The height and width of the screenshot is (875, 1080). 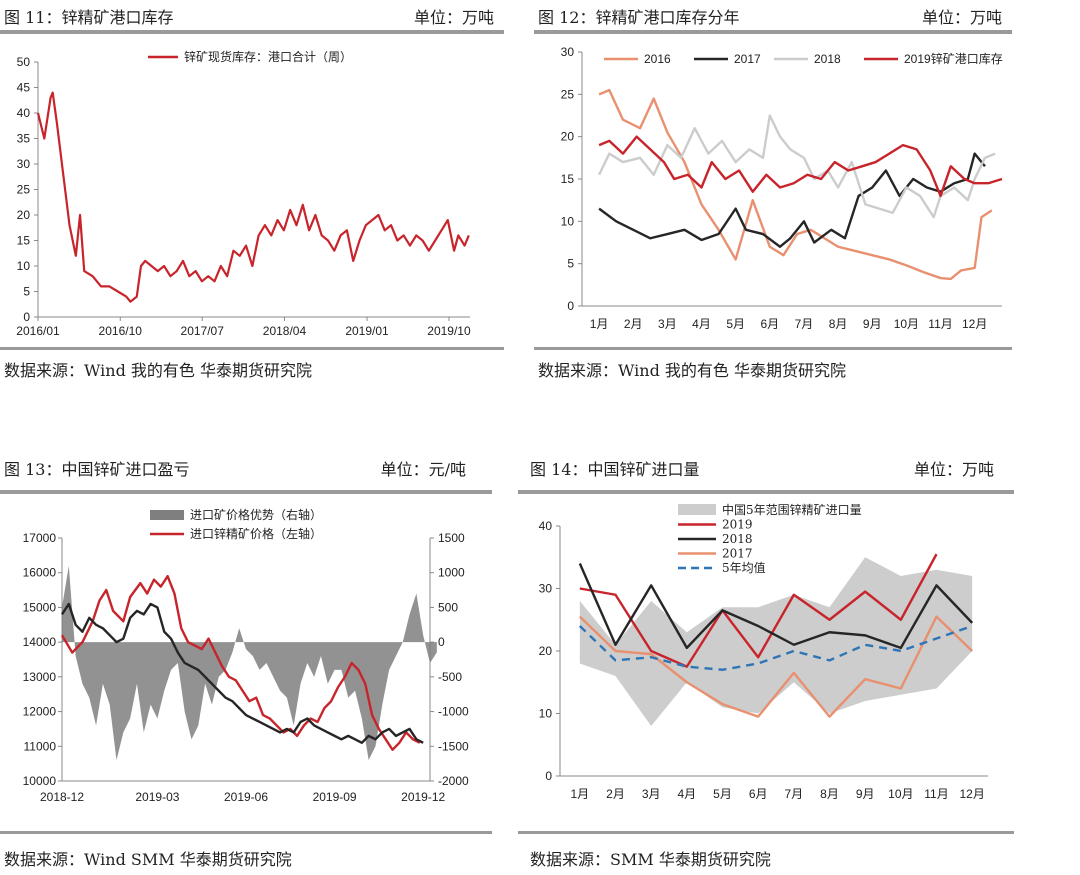 What do you see at coordinates (256, 533) in the screenshot?
I see `legend-label-price: 进口锌精矿价格（左轴）` at bounding box center [256, 533].